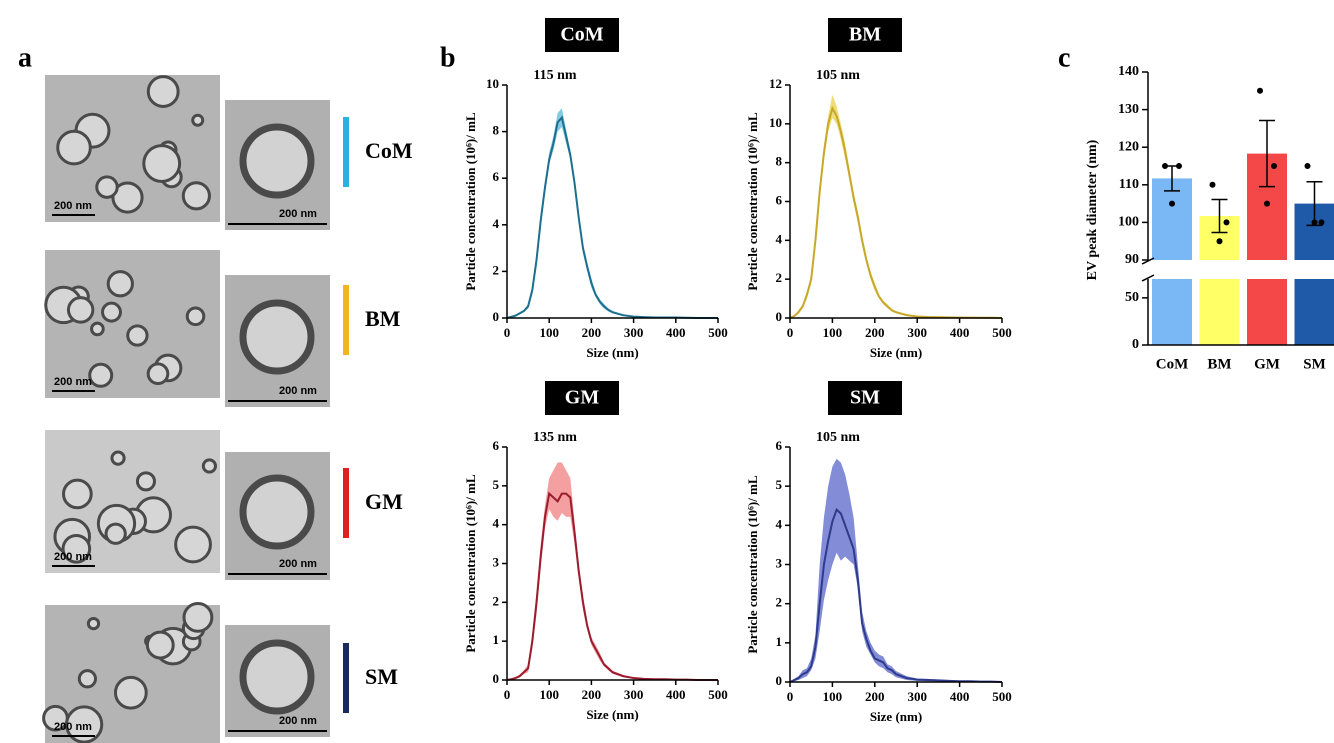 Image resolution: width=1334 pixels, height=743 pixels. Describe the element at coordinates (1129, 184) in the screenshot. I see `y-tick-label: 110` at that location.